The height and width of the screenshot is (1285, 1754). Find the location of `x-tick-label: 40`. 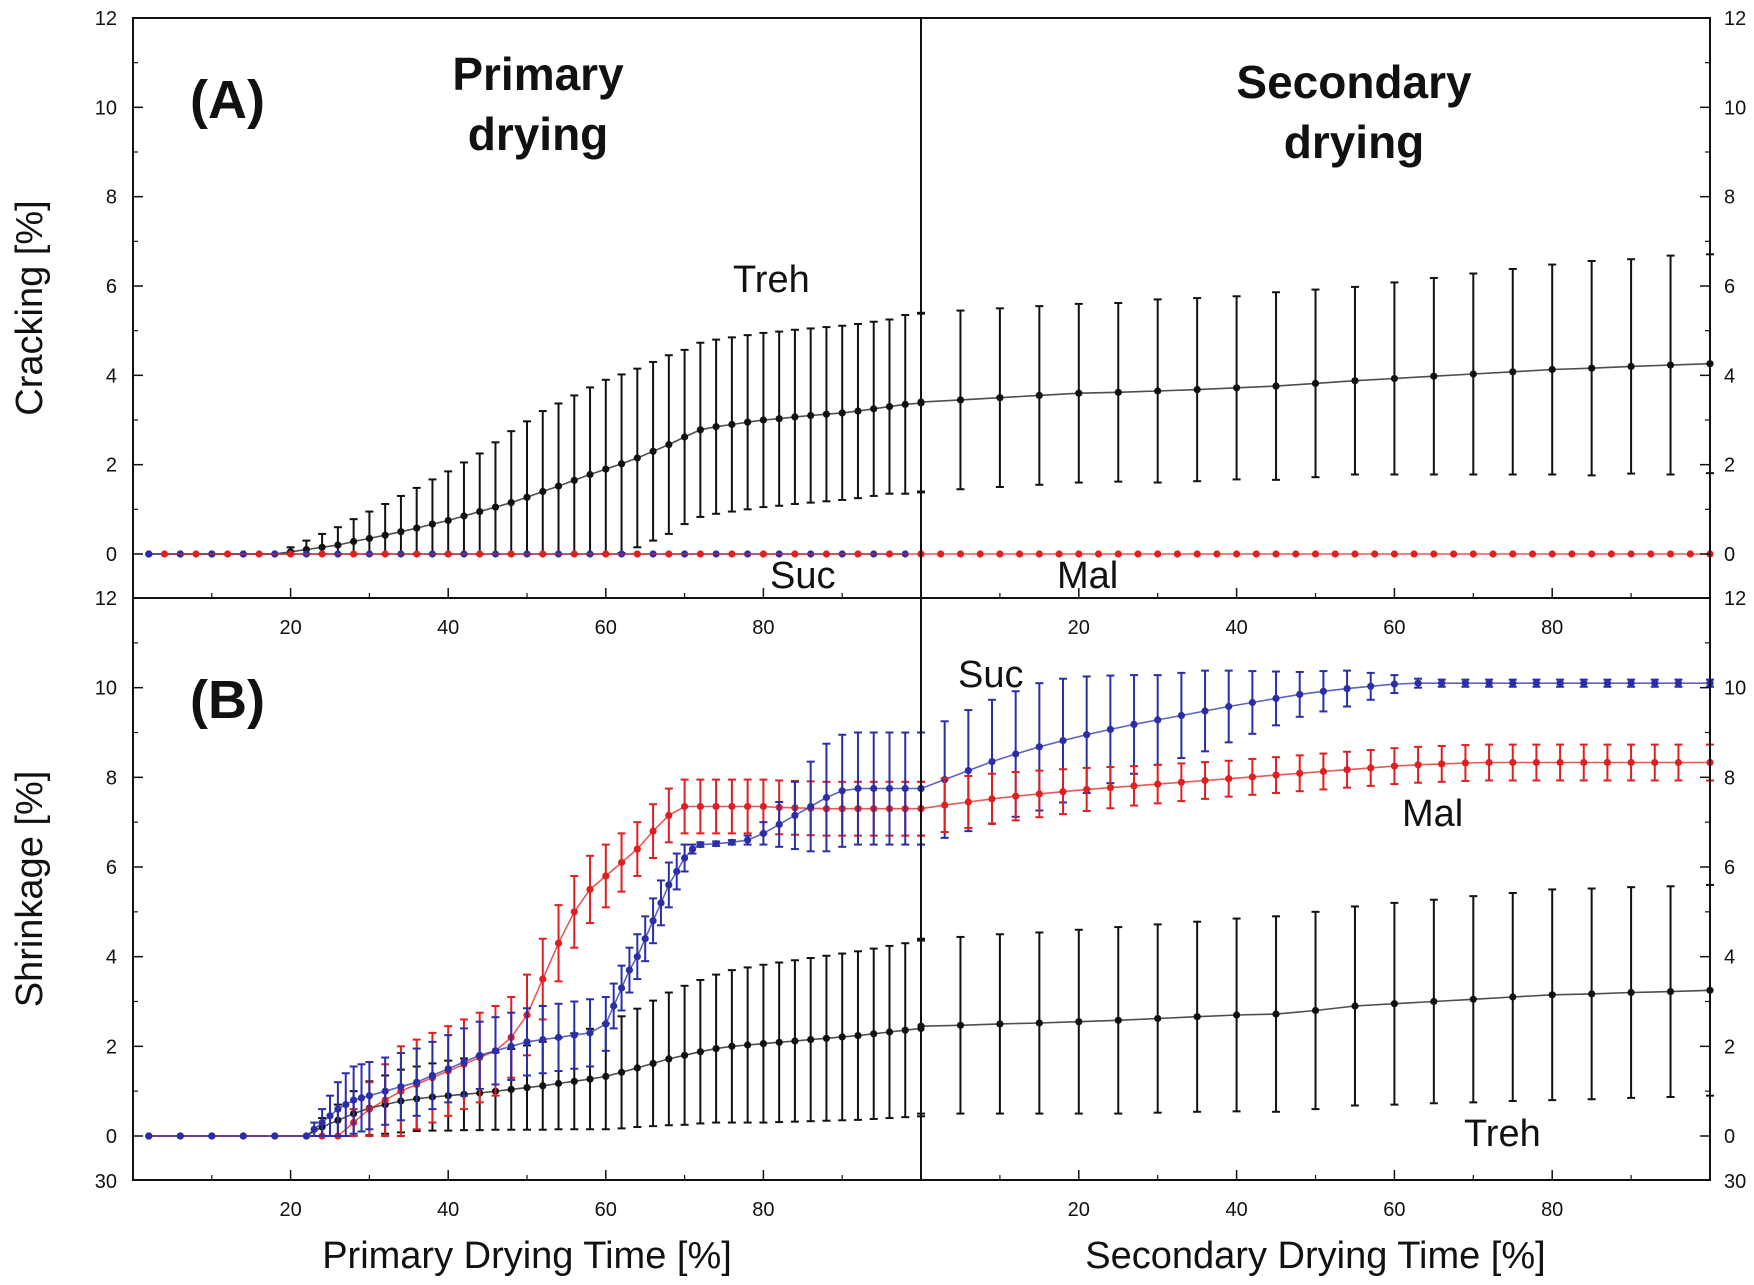

x-tick-label: 40 is located at coordinates (1236, 628).